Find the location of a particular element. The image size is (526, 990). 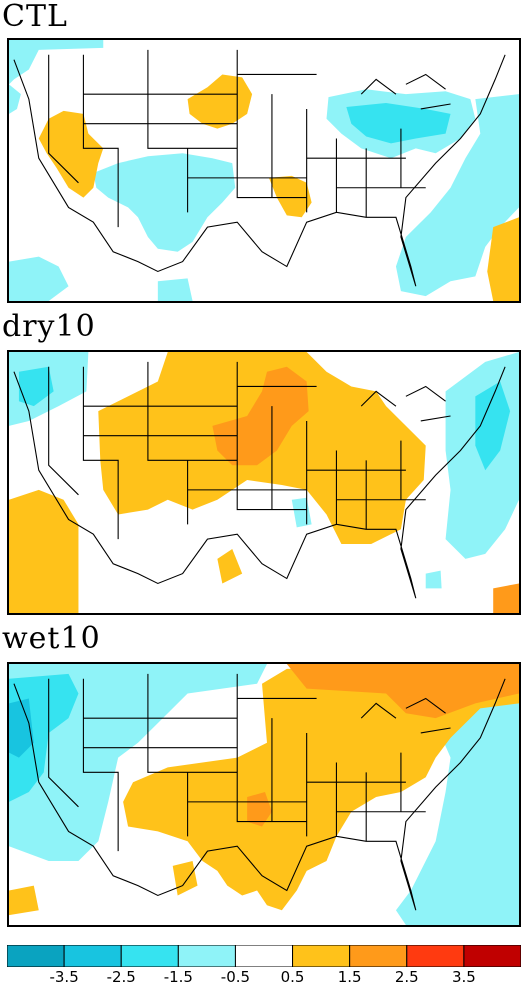

panel-title-dry10: dry10 is located at coordinates (49, 326).